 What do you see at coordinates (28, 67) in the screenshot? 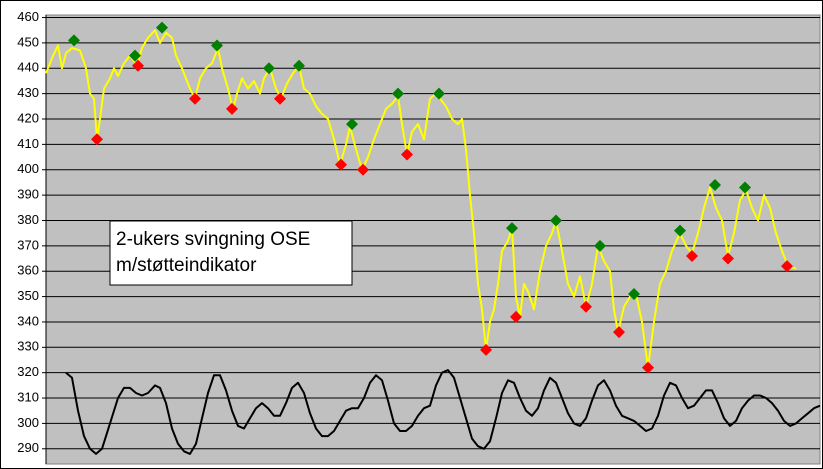
I see `y-tick-label: 440` at bounding box center [28, 67].